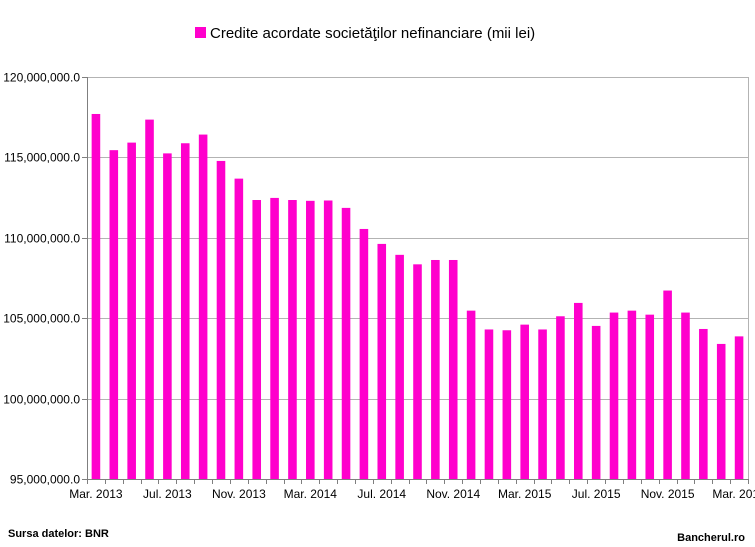 This screenshot has height=547, width=755. I want to click on x-tick-label: Jul. 2013, so click(167, 494).